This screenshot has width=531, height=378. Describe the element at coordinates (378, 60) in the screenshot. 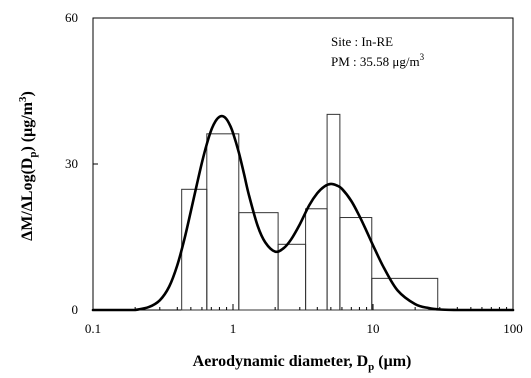

I see `annotation-pm: PM : 35.58 μg/m3` at that location.